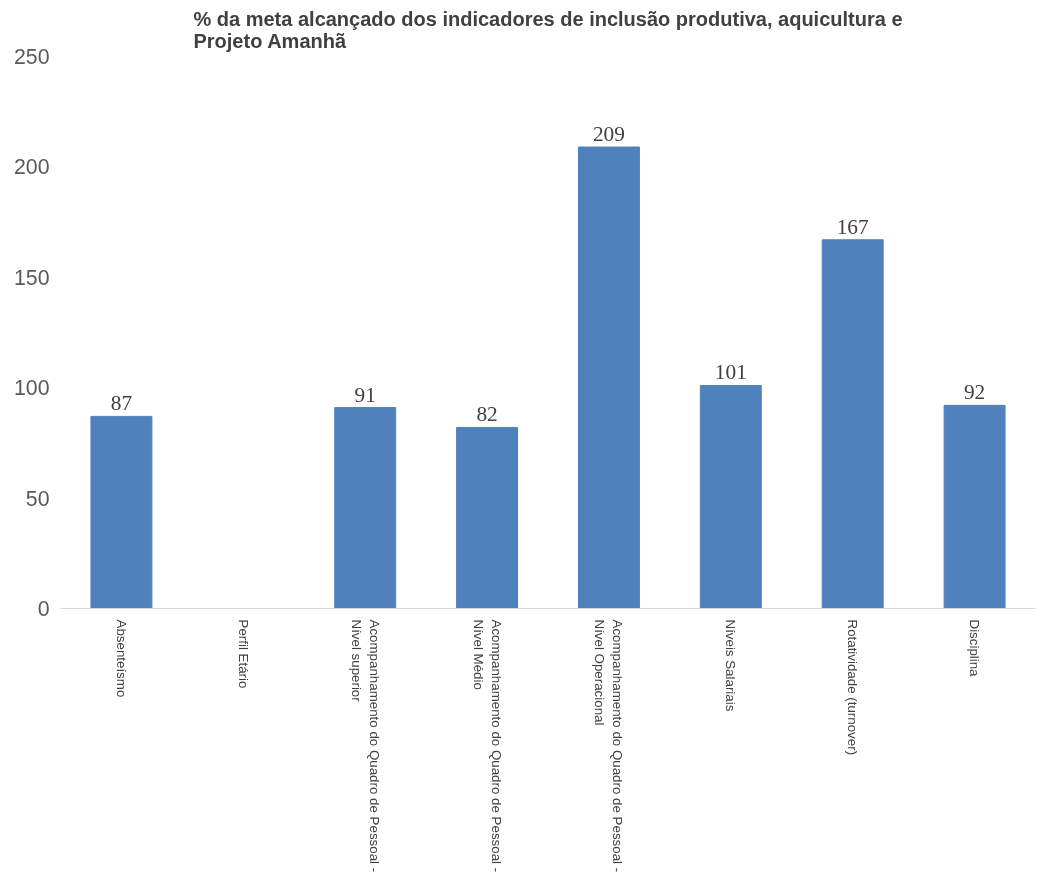 Image resolution: width=1052 pixels, height=883 pixels. Describe the element at coordinates (487, 414) in the screenshot. I see `data-label: 82` at that location.